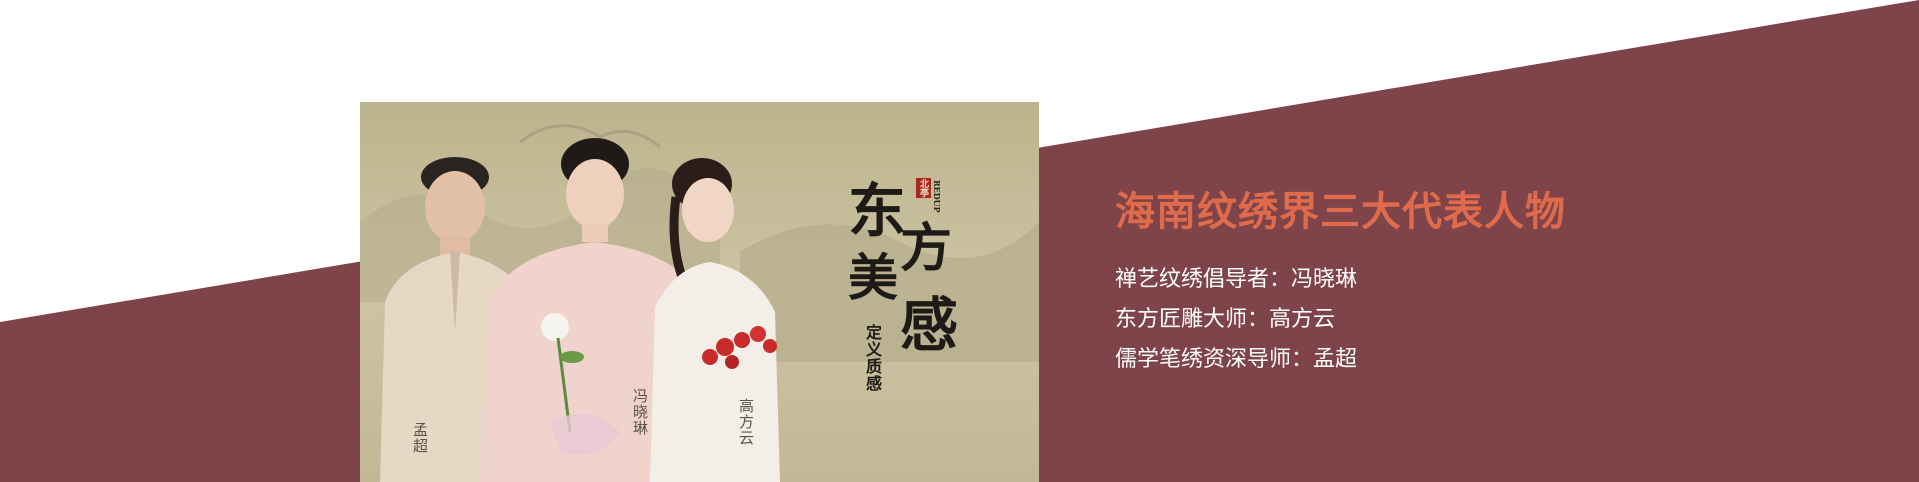  Describe the element at coordinates (1236, 359) in the screenshot. I see `info-line-3: 儒学笔绣资深导师：孟超` at that location.